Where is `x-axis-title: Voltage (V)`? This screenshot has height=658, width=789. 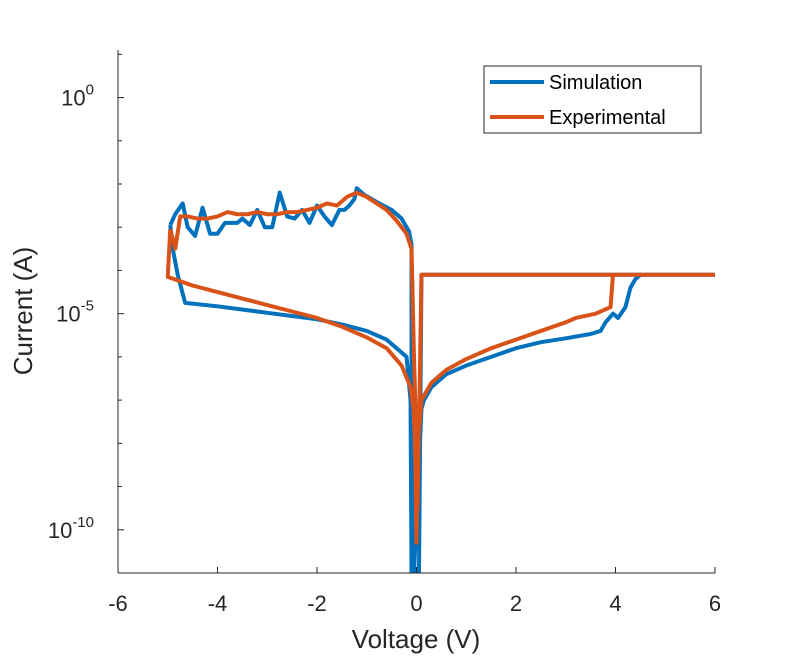 x-axis-title: Voltage (V) is located at coordinates (416, 639).